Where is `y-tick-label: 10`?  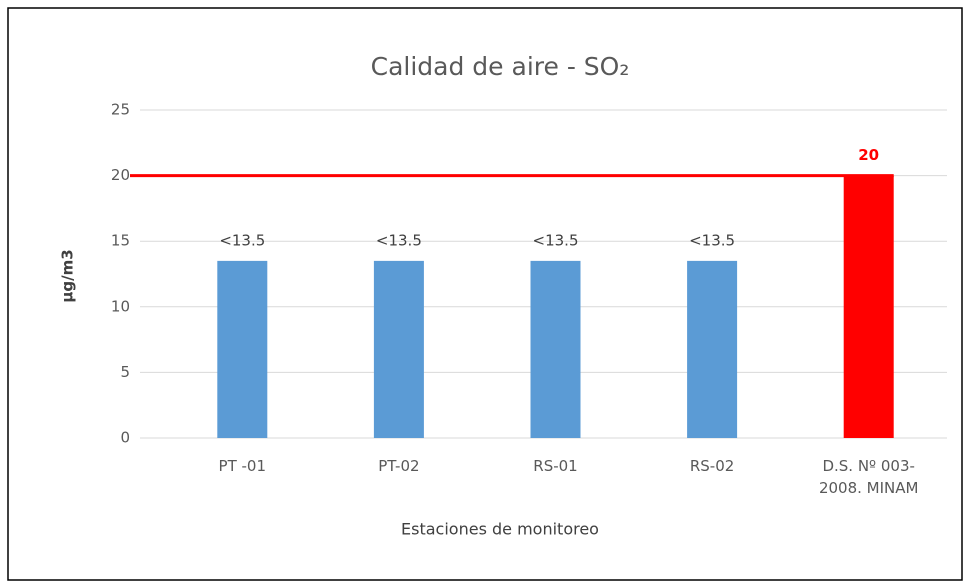
y-tick-label: 10 is located at coordinates (120, 306).